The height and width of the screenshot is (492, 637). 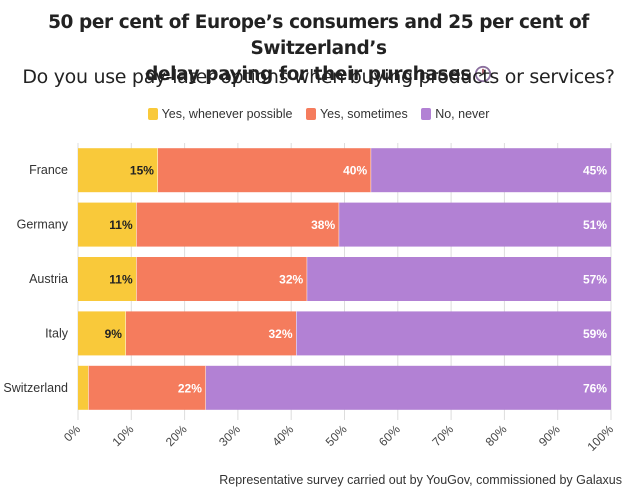 I want to click on legend-swatch-yes-sometimes, so click(x=310, y=113).